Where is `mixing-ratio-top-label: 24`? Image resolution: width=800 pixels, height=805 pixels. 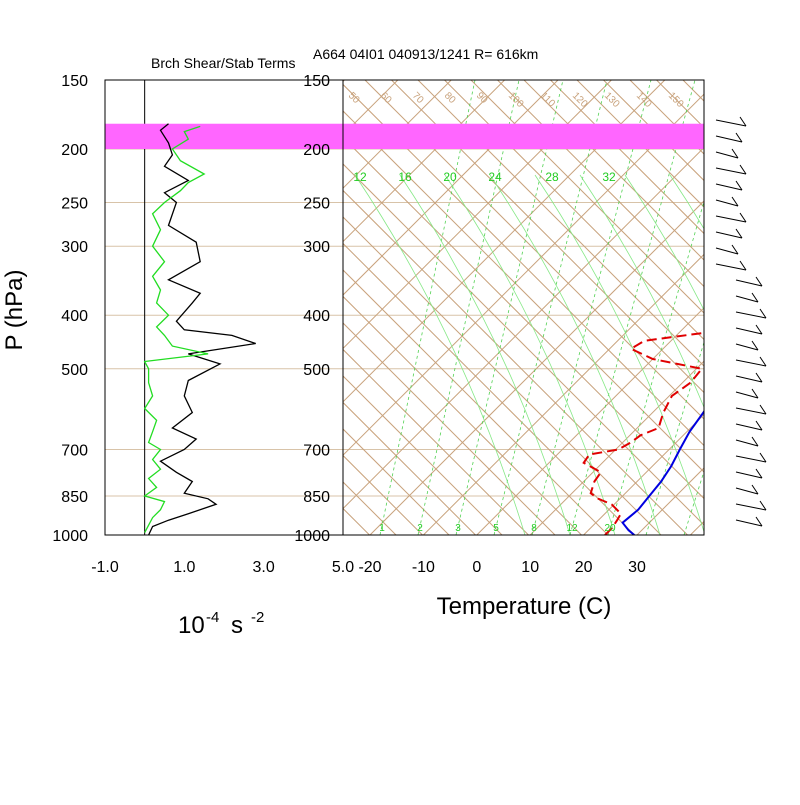 mixing-ratio-top-label: 24 is located at coordinates (495, 177).